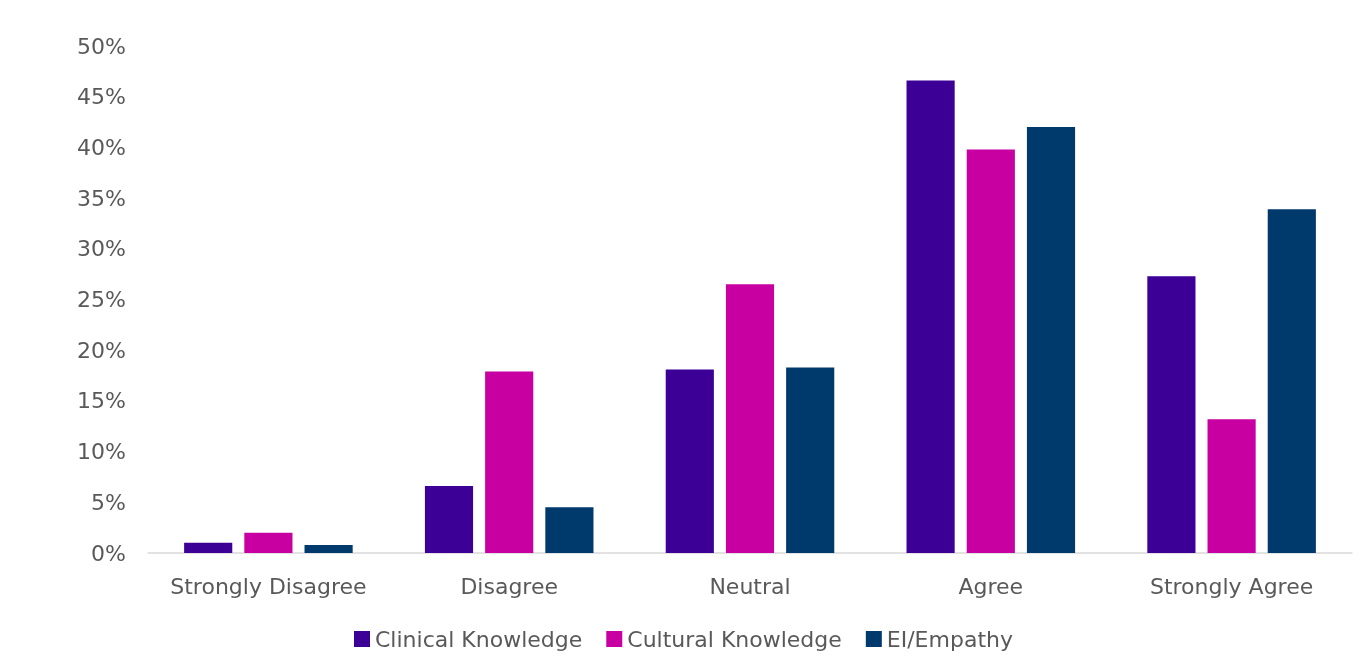  I want to click on x-tick-label: Agree, so click(991, 586).